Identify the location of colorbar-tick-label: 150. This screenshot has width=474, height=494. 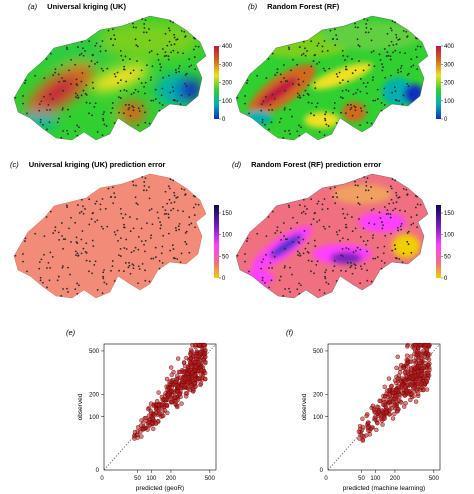
(449, 214).